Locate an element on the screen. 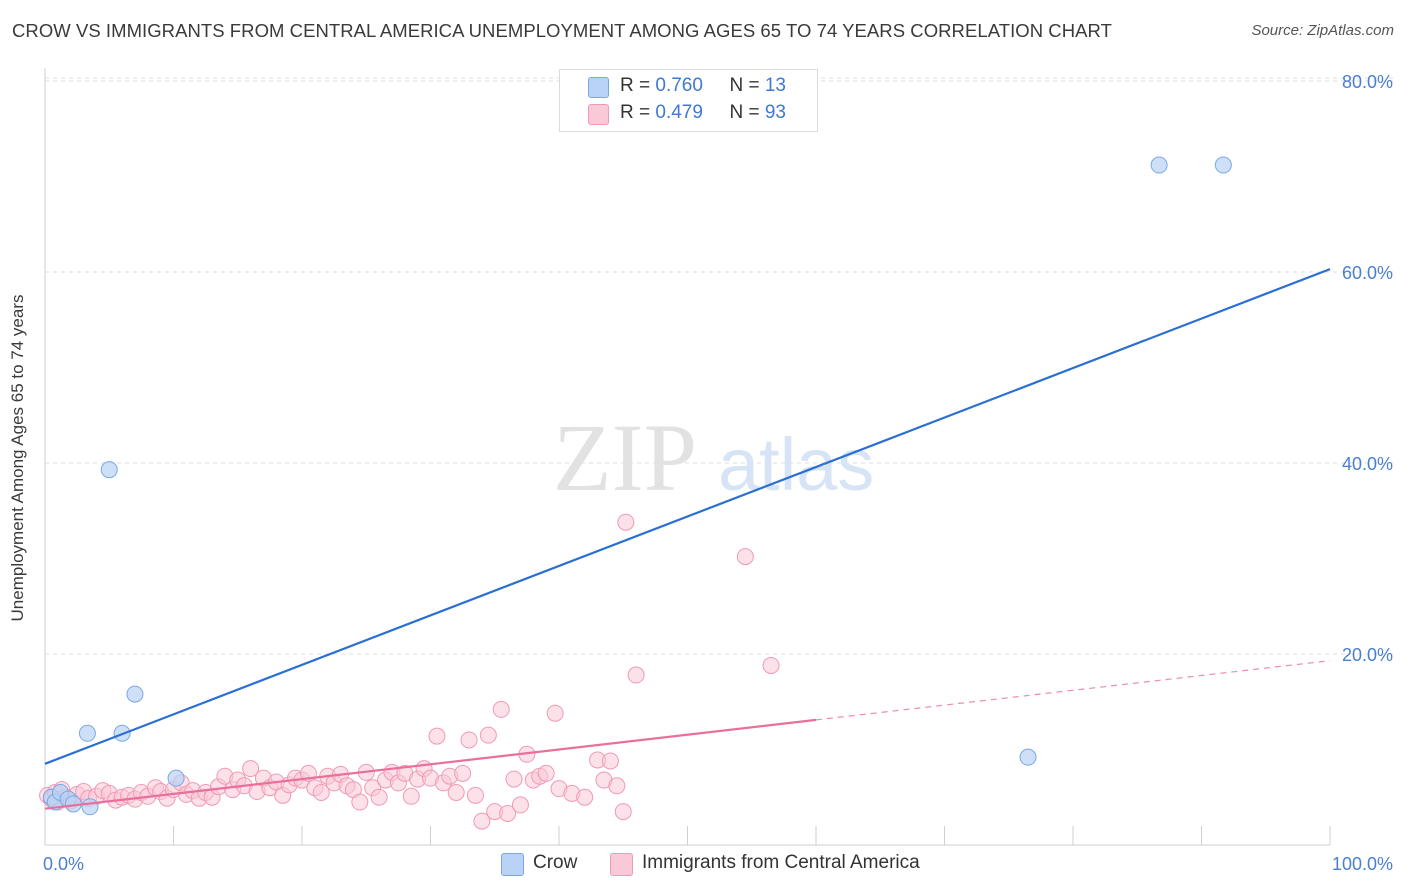  bottom-crow-swatch is located at coordinates (512, 864).